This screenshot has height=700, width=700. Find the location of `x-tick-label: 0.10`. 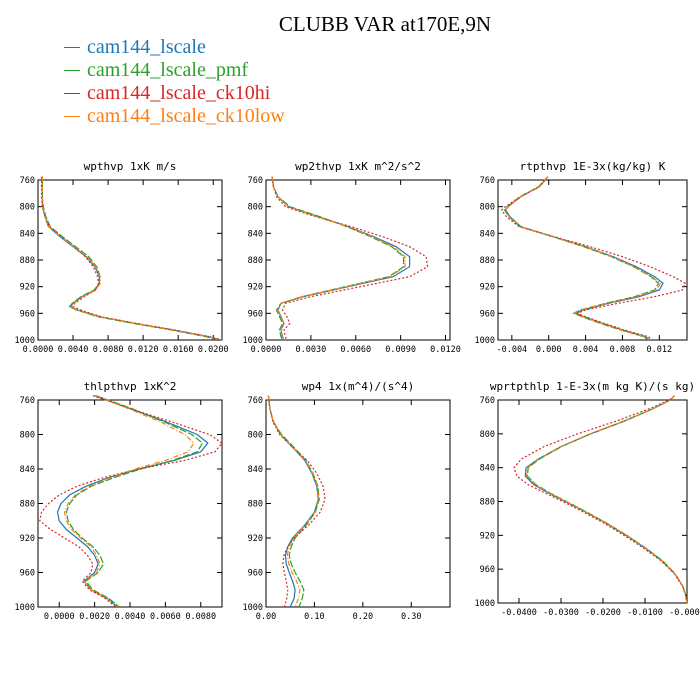

x-tick-label: 0.10 is located at coordinates (314, 617).